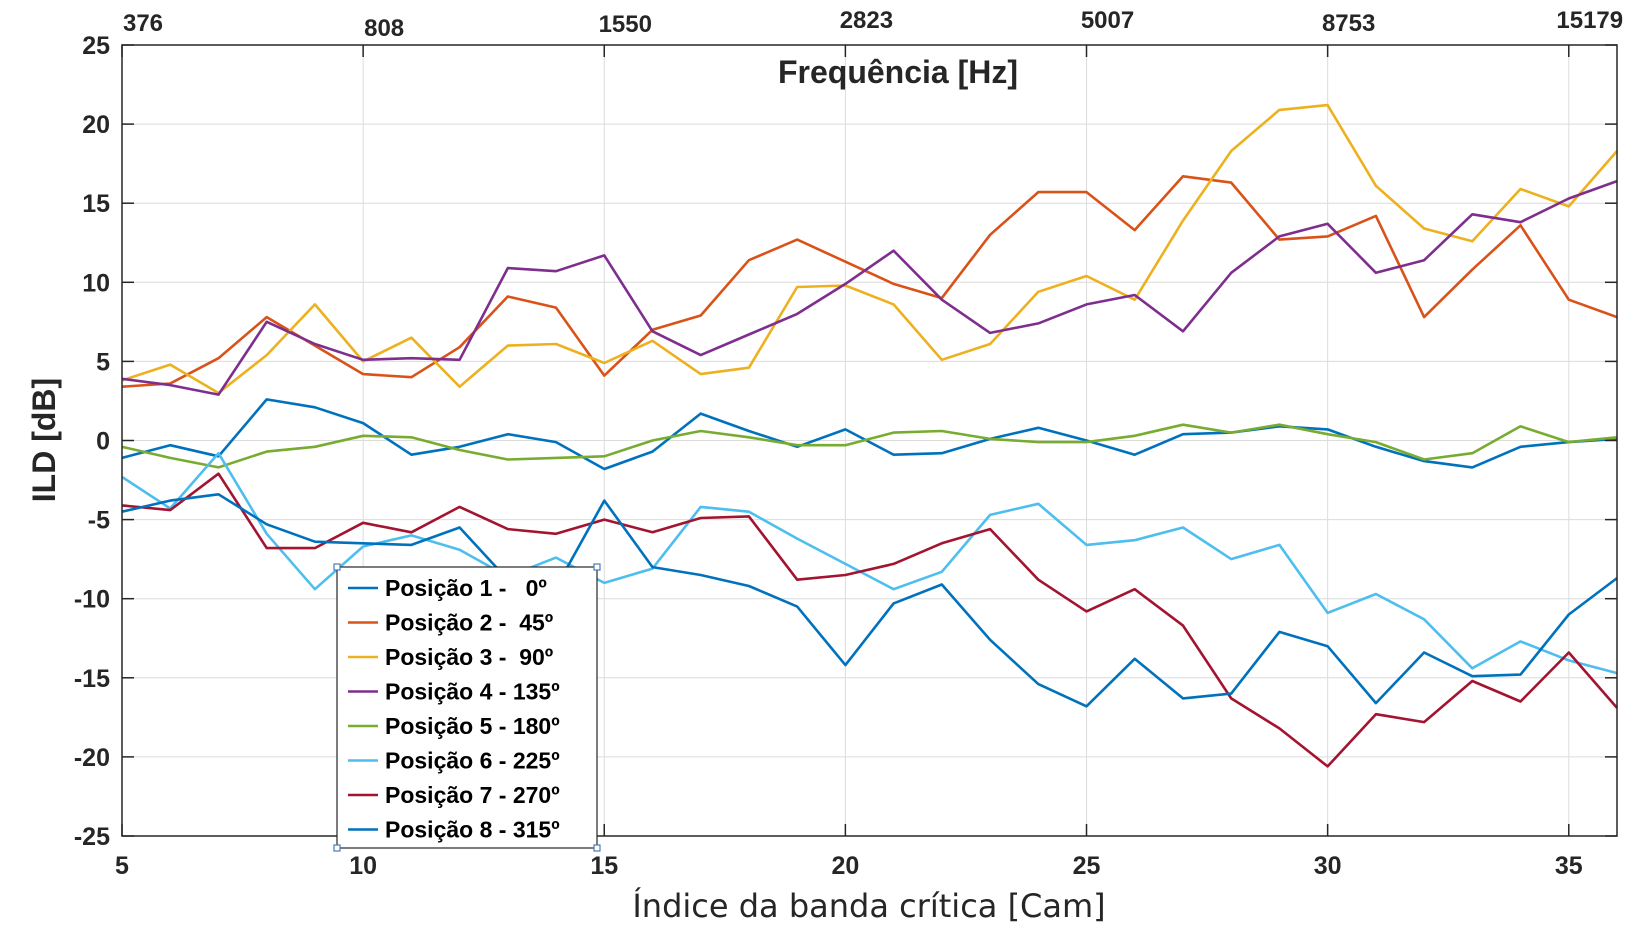 This screenshot has height=926, width=1639. Describe the element at coordinates (122, 866) in the screenshot. I see `x-tick-label: 5` at that location.